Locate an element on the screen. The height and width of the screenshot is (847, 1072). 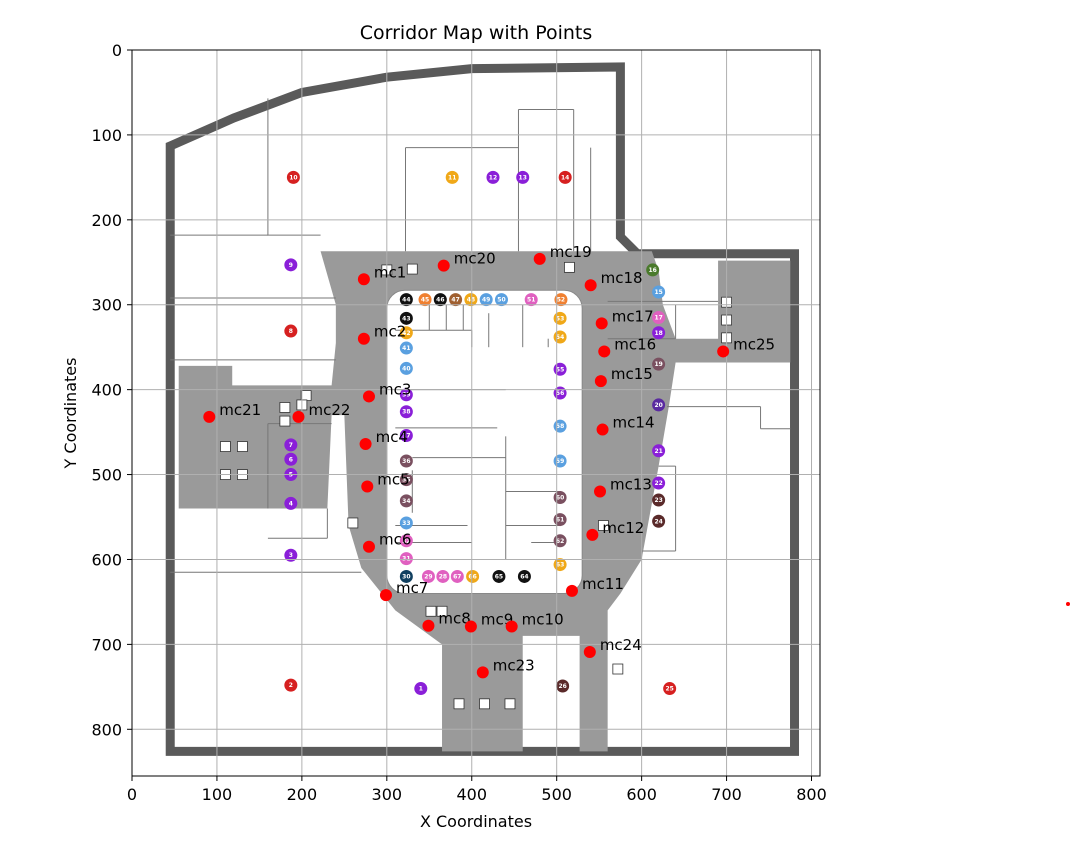
room-badge: 1 is located at coordinates (421, 689).